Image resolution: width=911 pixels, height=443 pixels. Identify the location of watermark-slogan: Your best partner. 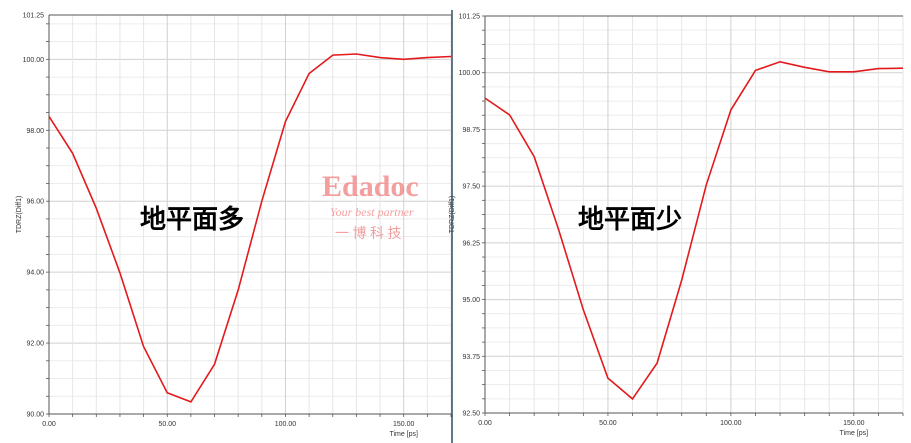
(372, 212).